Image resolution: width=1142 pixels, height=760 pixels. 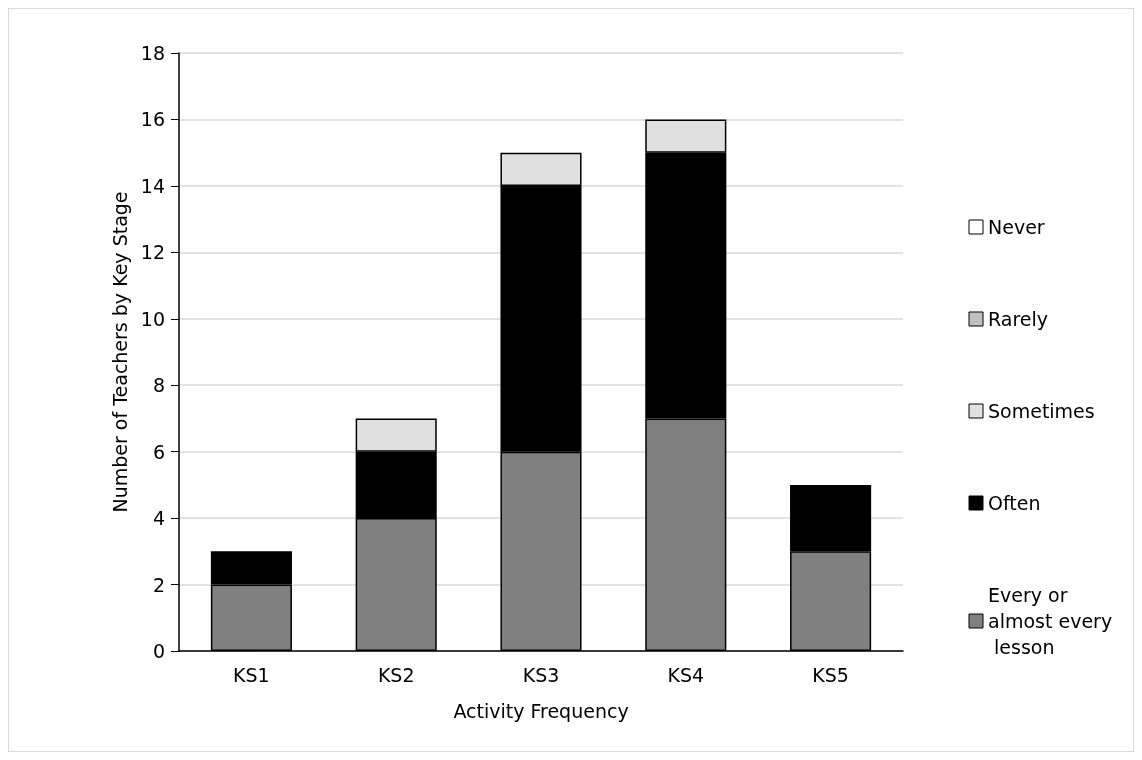 I want to click on x-tick-label: KS5, so click(x=830, y=674).